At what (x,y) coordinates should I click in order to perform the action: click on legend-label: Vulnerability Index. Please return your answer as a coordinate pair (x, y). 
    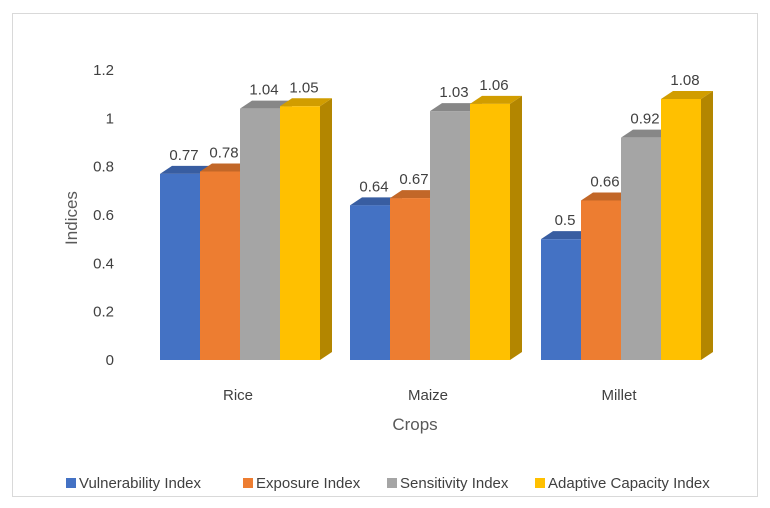
    Looking at the image, I should click on (140, 483).